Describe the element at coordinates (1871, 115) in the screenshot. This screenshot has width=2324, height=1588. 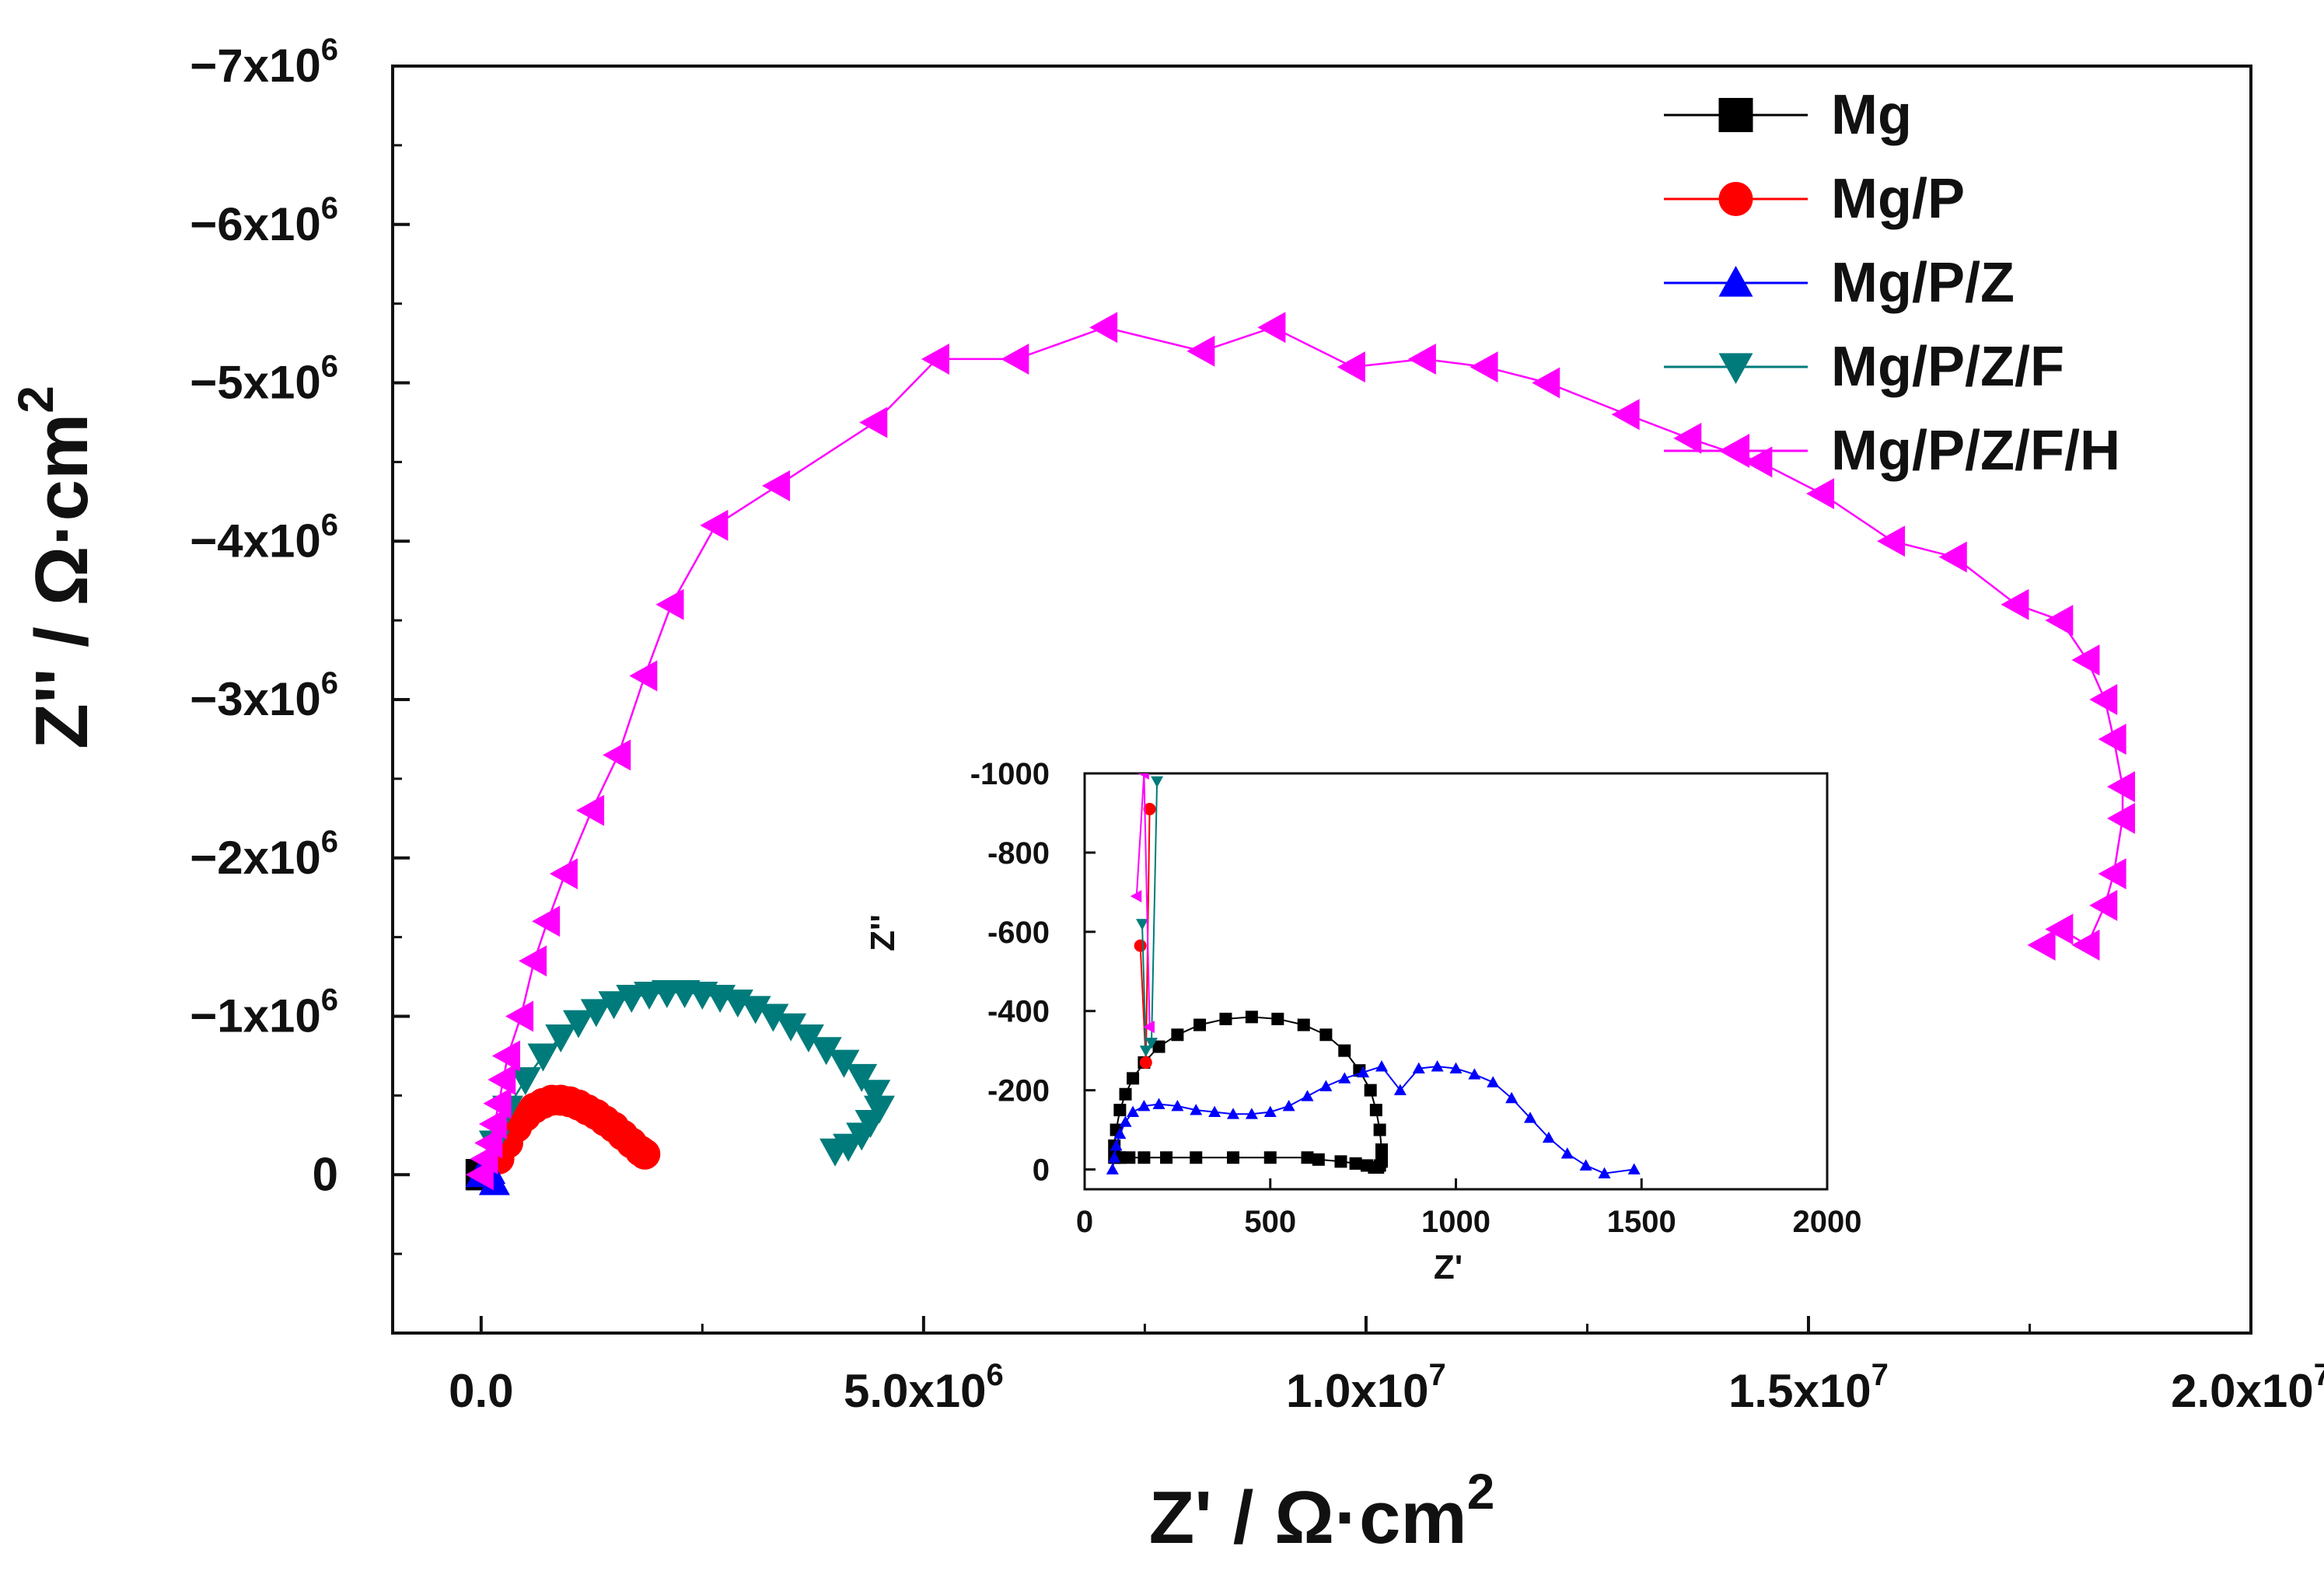
I see `legend-label: Mg` at that location.